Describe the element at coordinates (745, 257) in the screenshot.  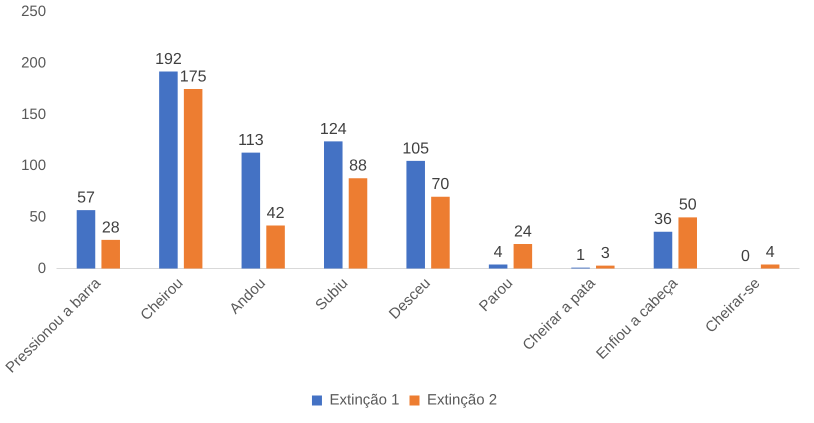
I see `data-label: 0` at that location.